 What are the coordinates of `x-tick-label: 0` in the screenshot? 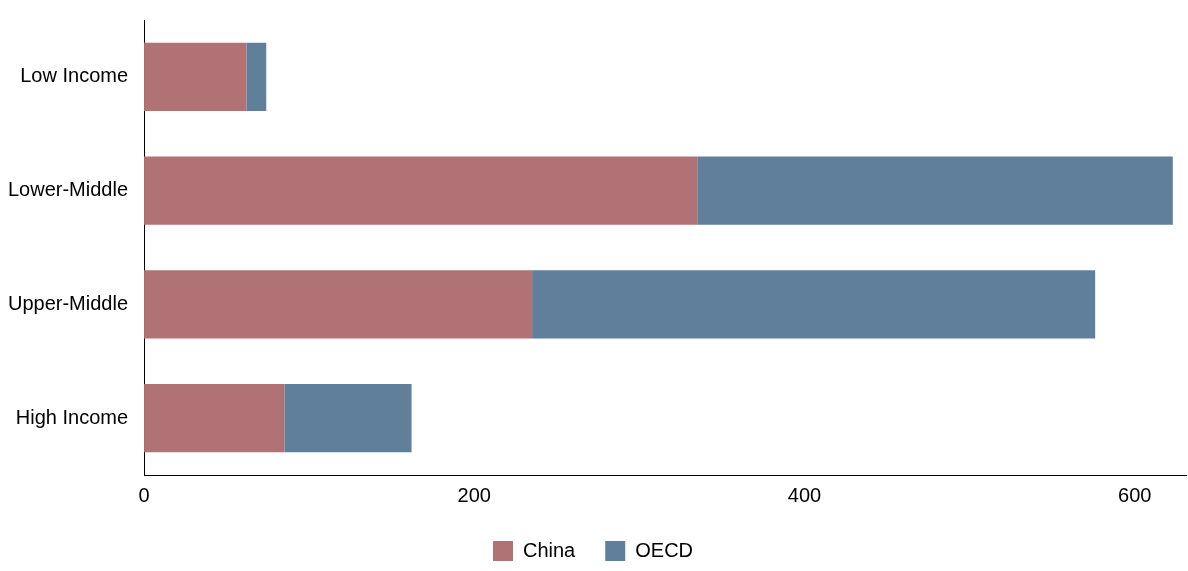 It's located at (144, 494).